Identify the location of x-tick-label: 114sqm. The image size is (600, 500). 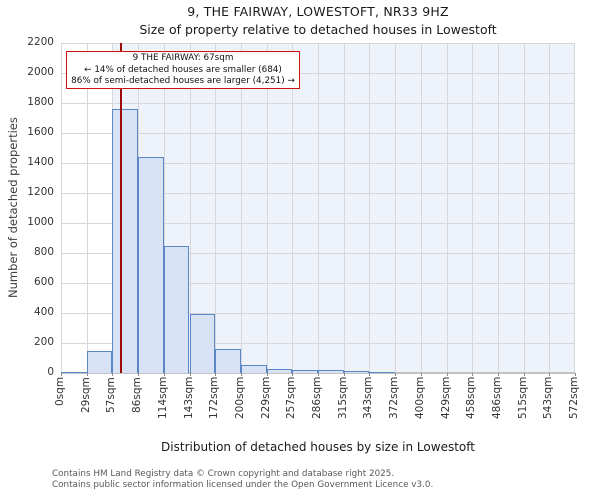
(162, 398).